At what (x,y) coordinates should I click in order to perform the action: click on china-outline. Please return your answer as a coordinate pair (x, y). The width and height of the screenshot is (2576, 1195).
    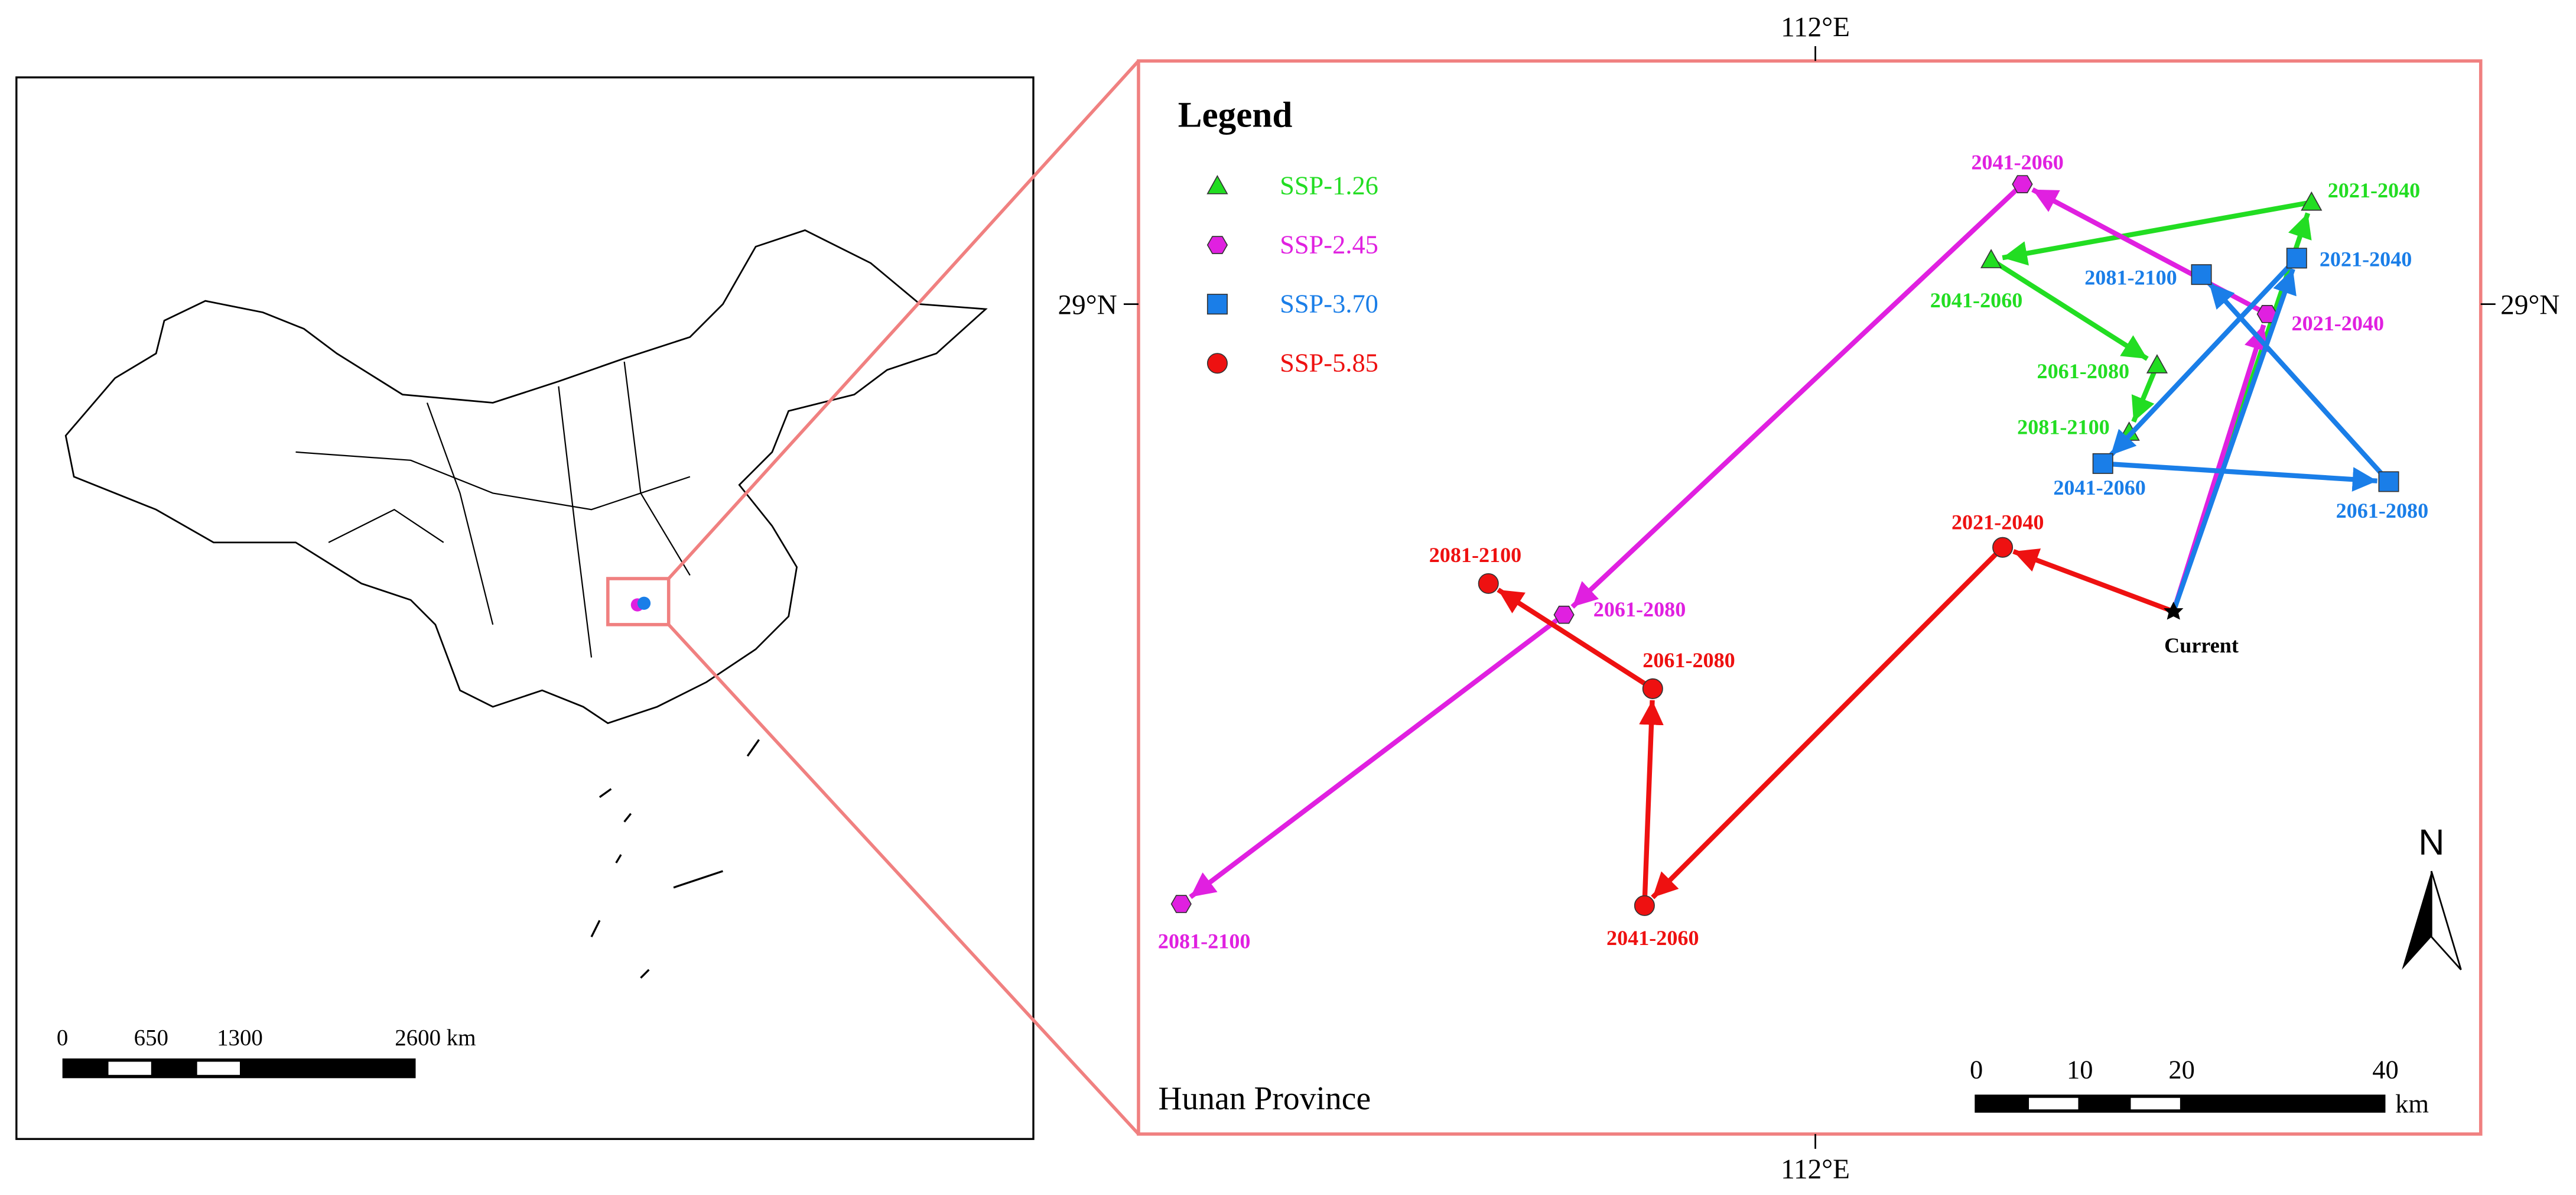
    Looking at the image, I should click on (526, 477).